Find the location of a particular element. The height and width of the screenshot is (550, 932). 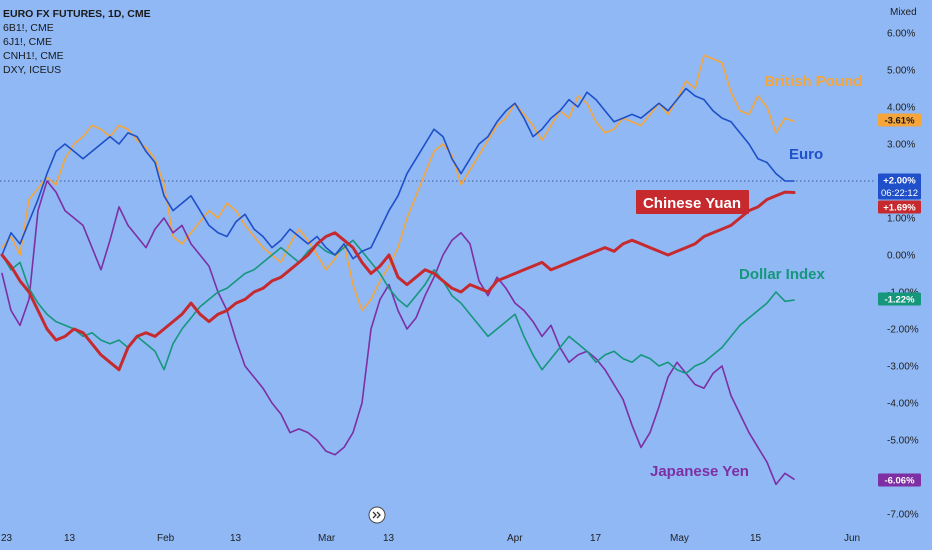

price-tag-chinese-yuan: +1.69% is located at coordinates (899, 207).